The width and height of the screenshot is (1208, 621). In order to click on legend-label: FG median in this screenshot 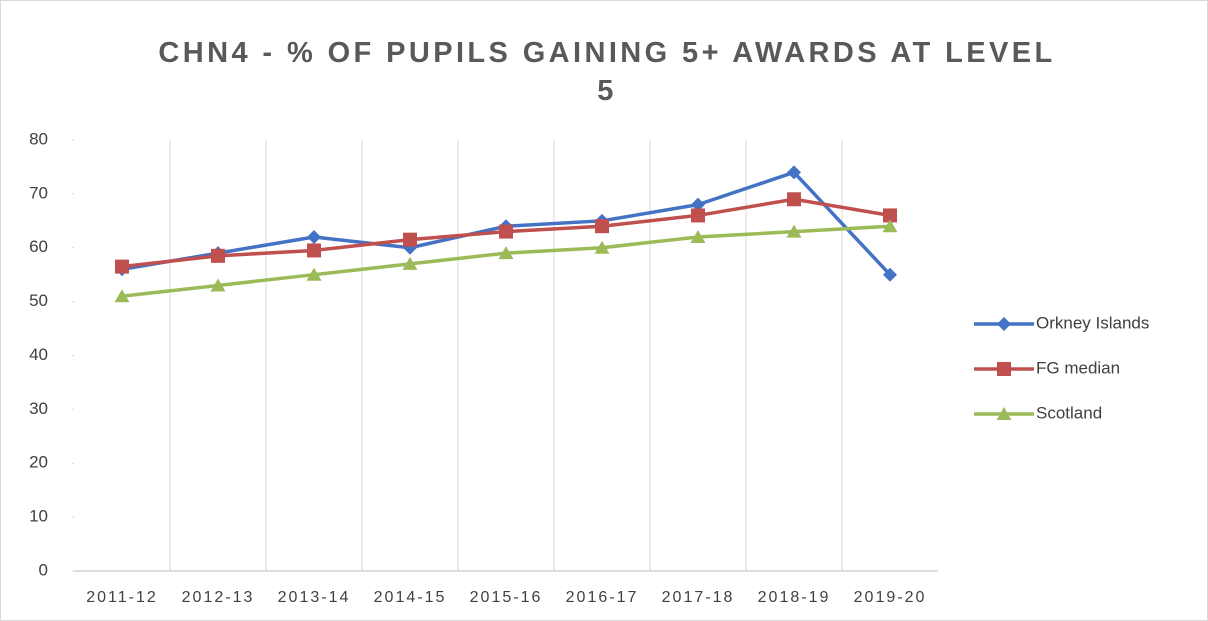, I will do `click(1078, 367)`.